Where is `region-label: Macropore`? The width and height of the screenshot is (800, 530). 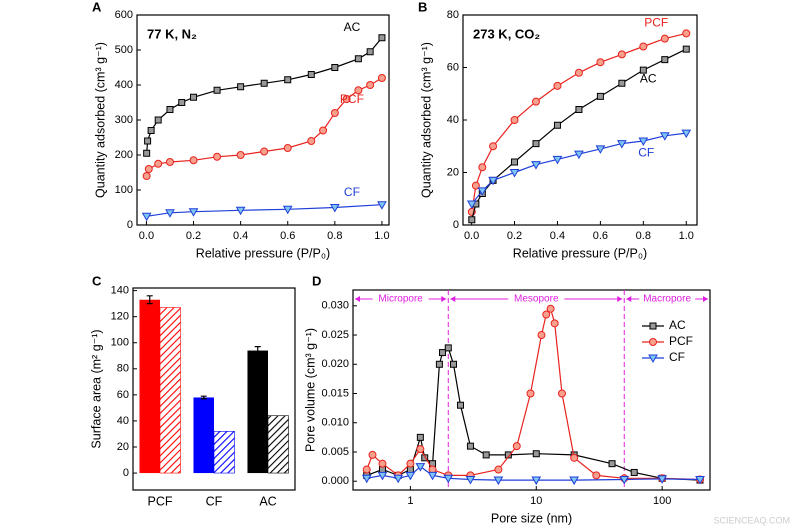 region-label: Macropore is located at coordinates (667, 299).